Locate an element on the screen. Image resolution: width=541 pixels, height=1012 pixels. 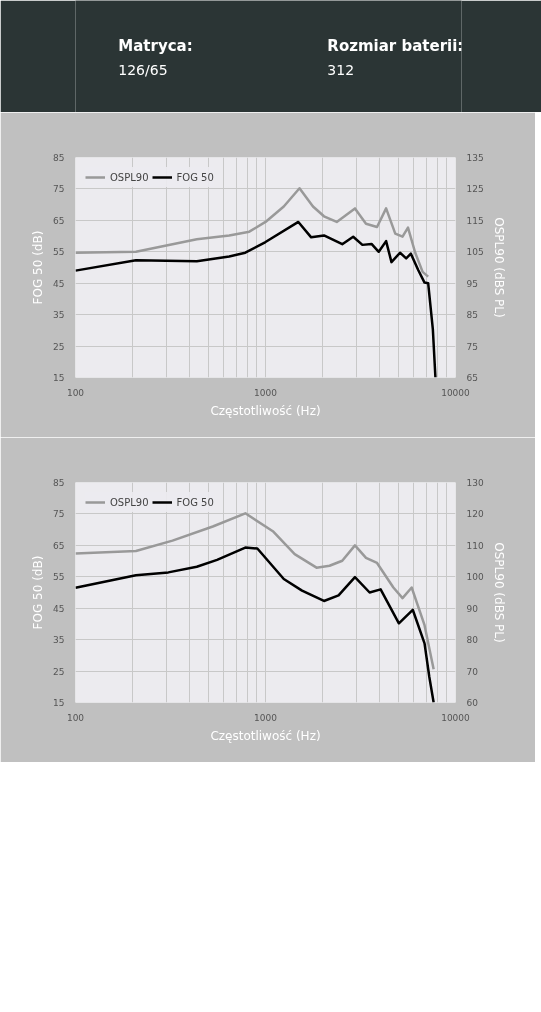
text: 312 is located at coordinates (341, 69).